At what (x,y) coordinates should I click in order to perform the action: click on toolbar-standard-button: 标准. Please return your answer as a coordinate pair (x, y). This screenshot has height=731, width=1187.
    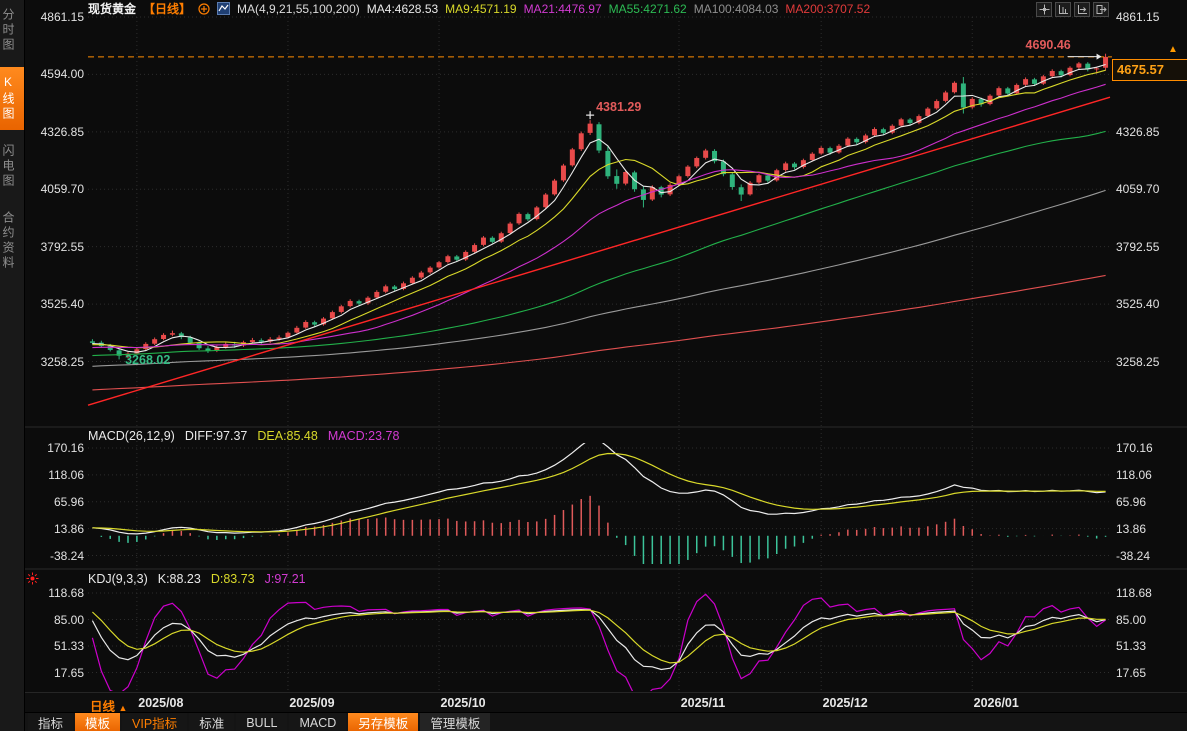
    Looking at the image, I should click on (212, 722).